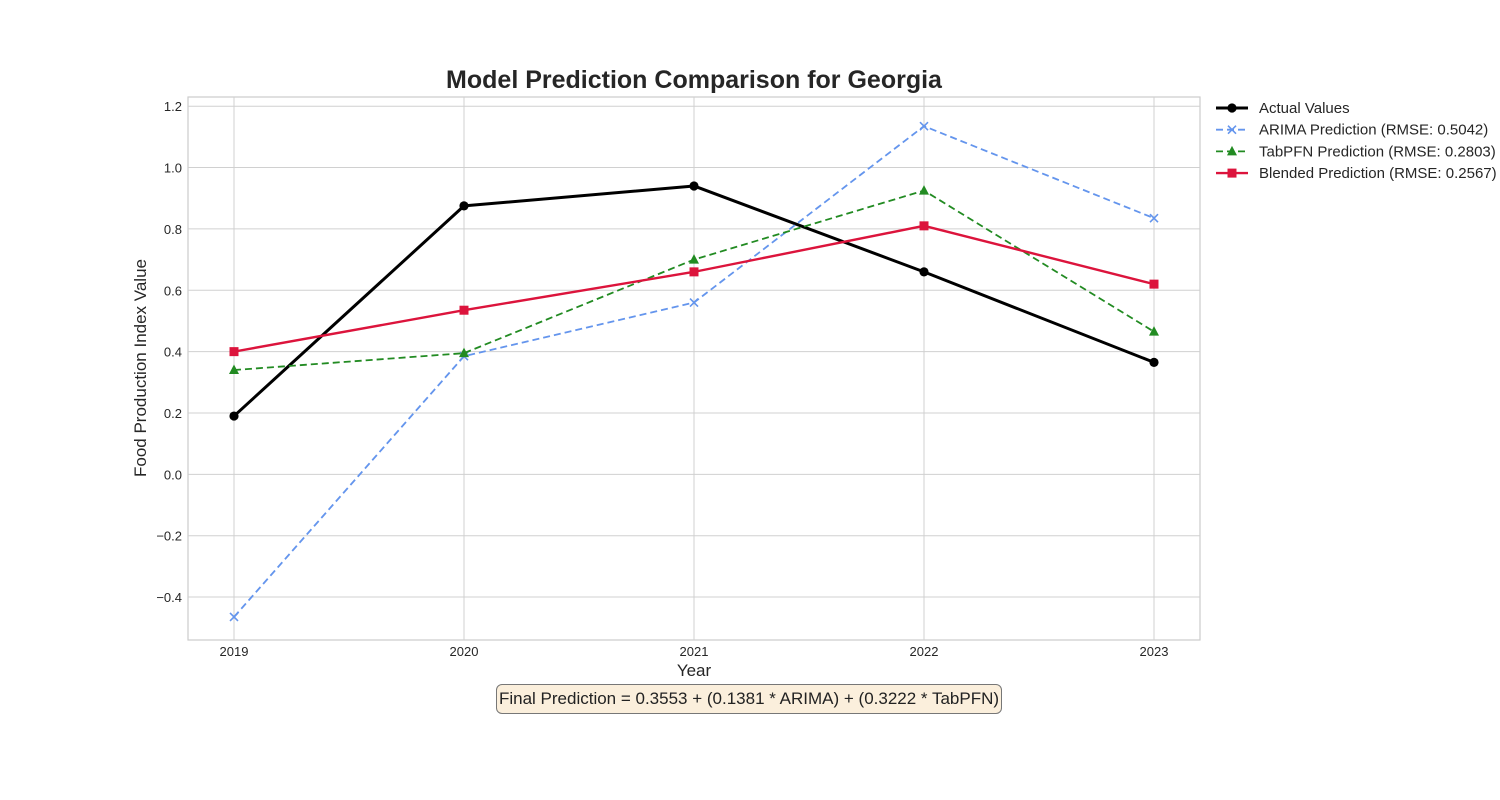 This screenshot has width=1500, height=800. I want to click on y-tick-label: 0.0, so click(173, 474).